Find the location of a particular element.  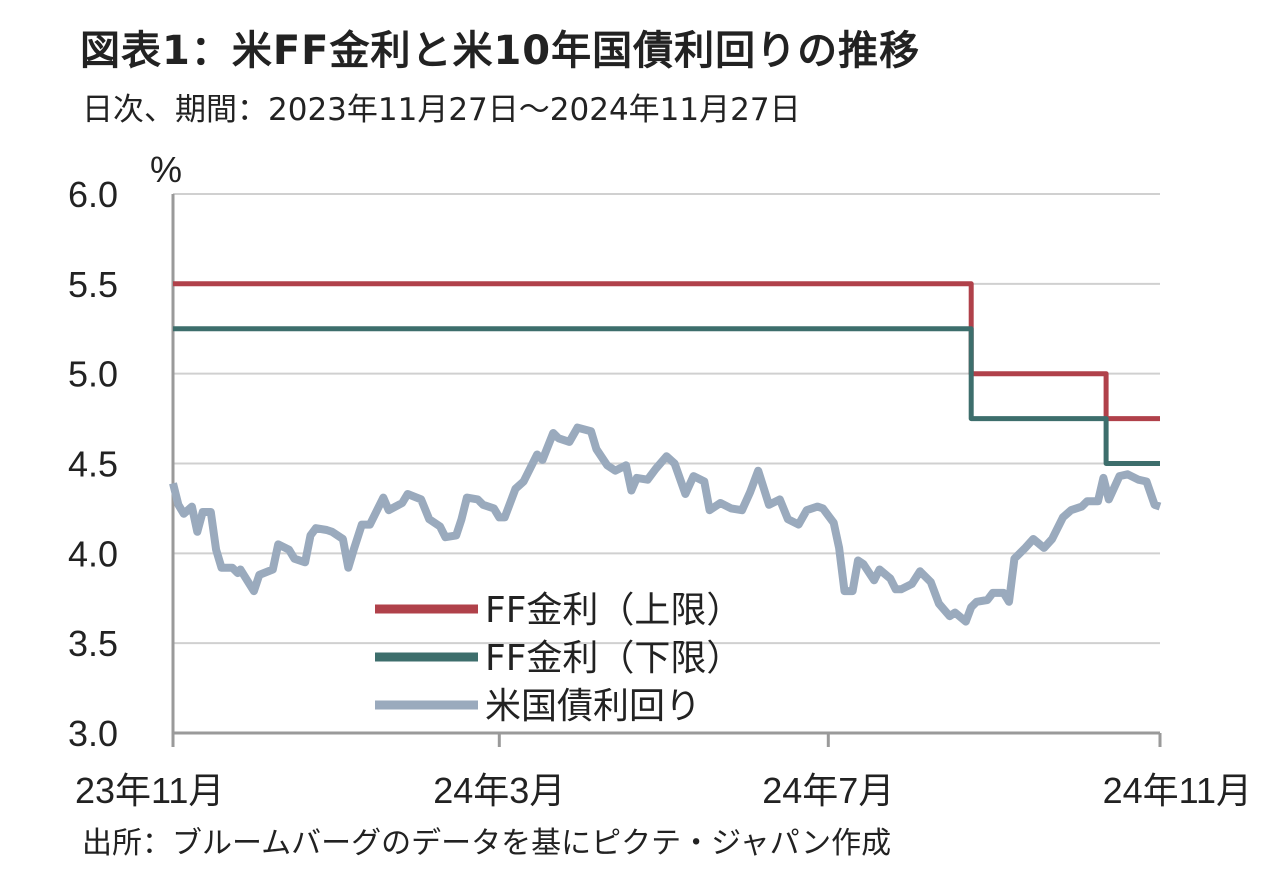

y-tick-label: 5.0 is located at coordinates (93, 374).